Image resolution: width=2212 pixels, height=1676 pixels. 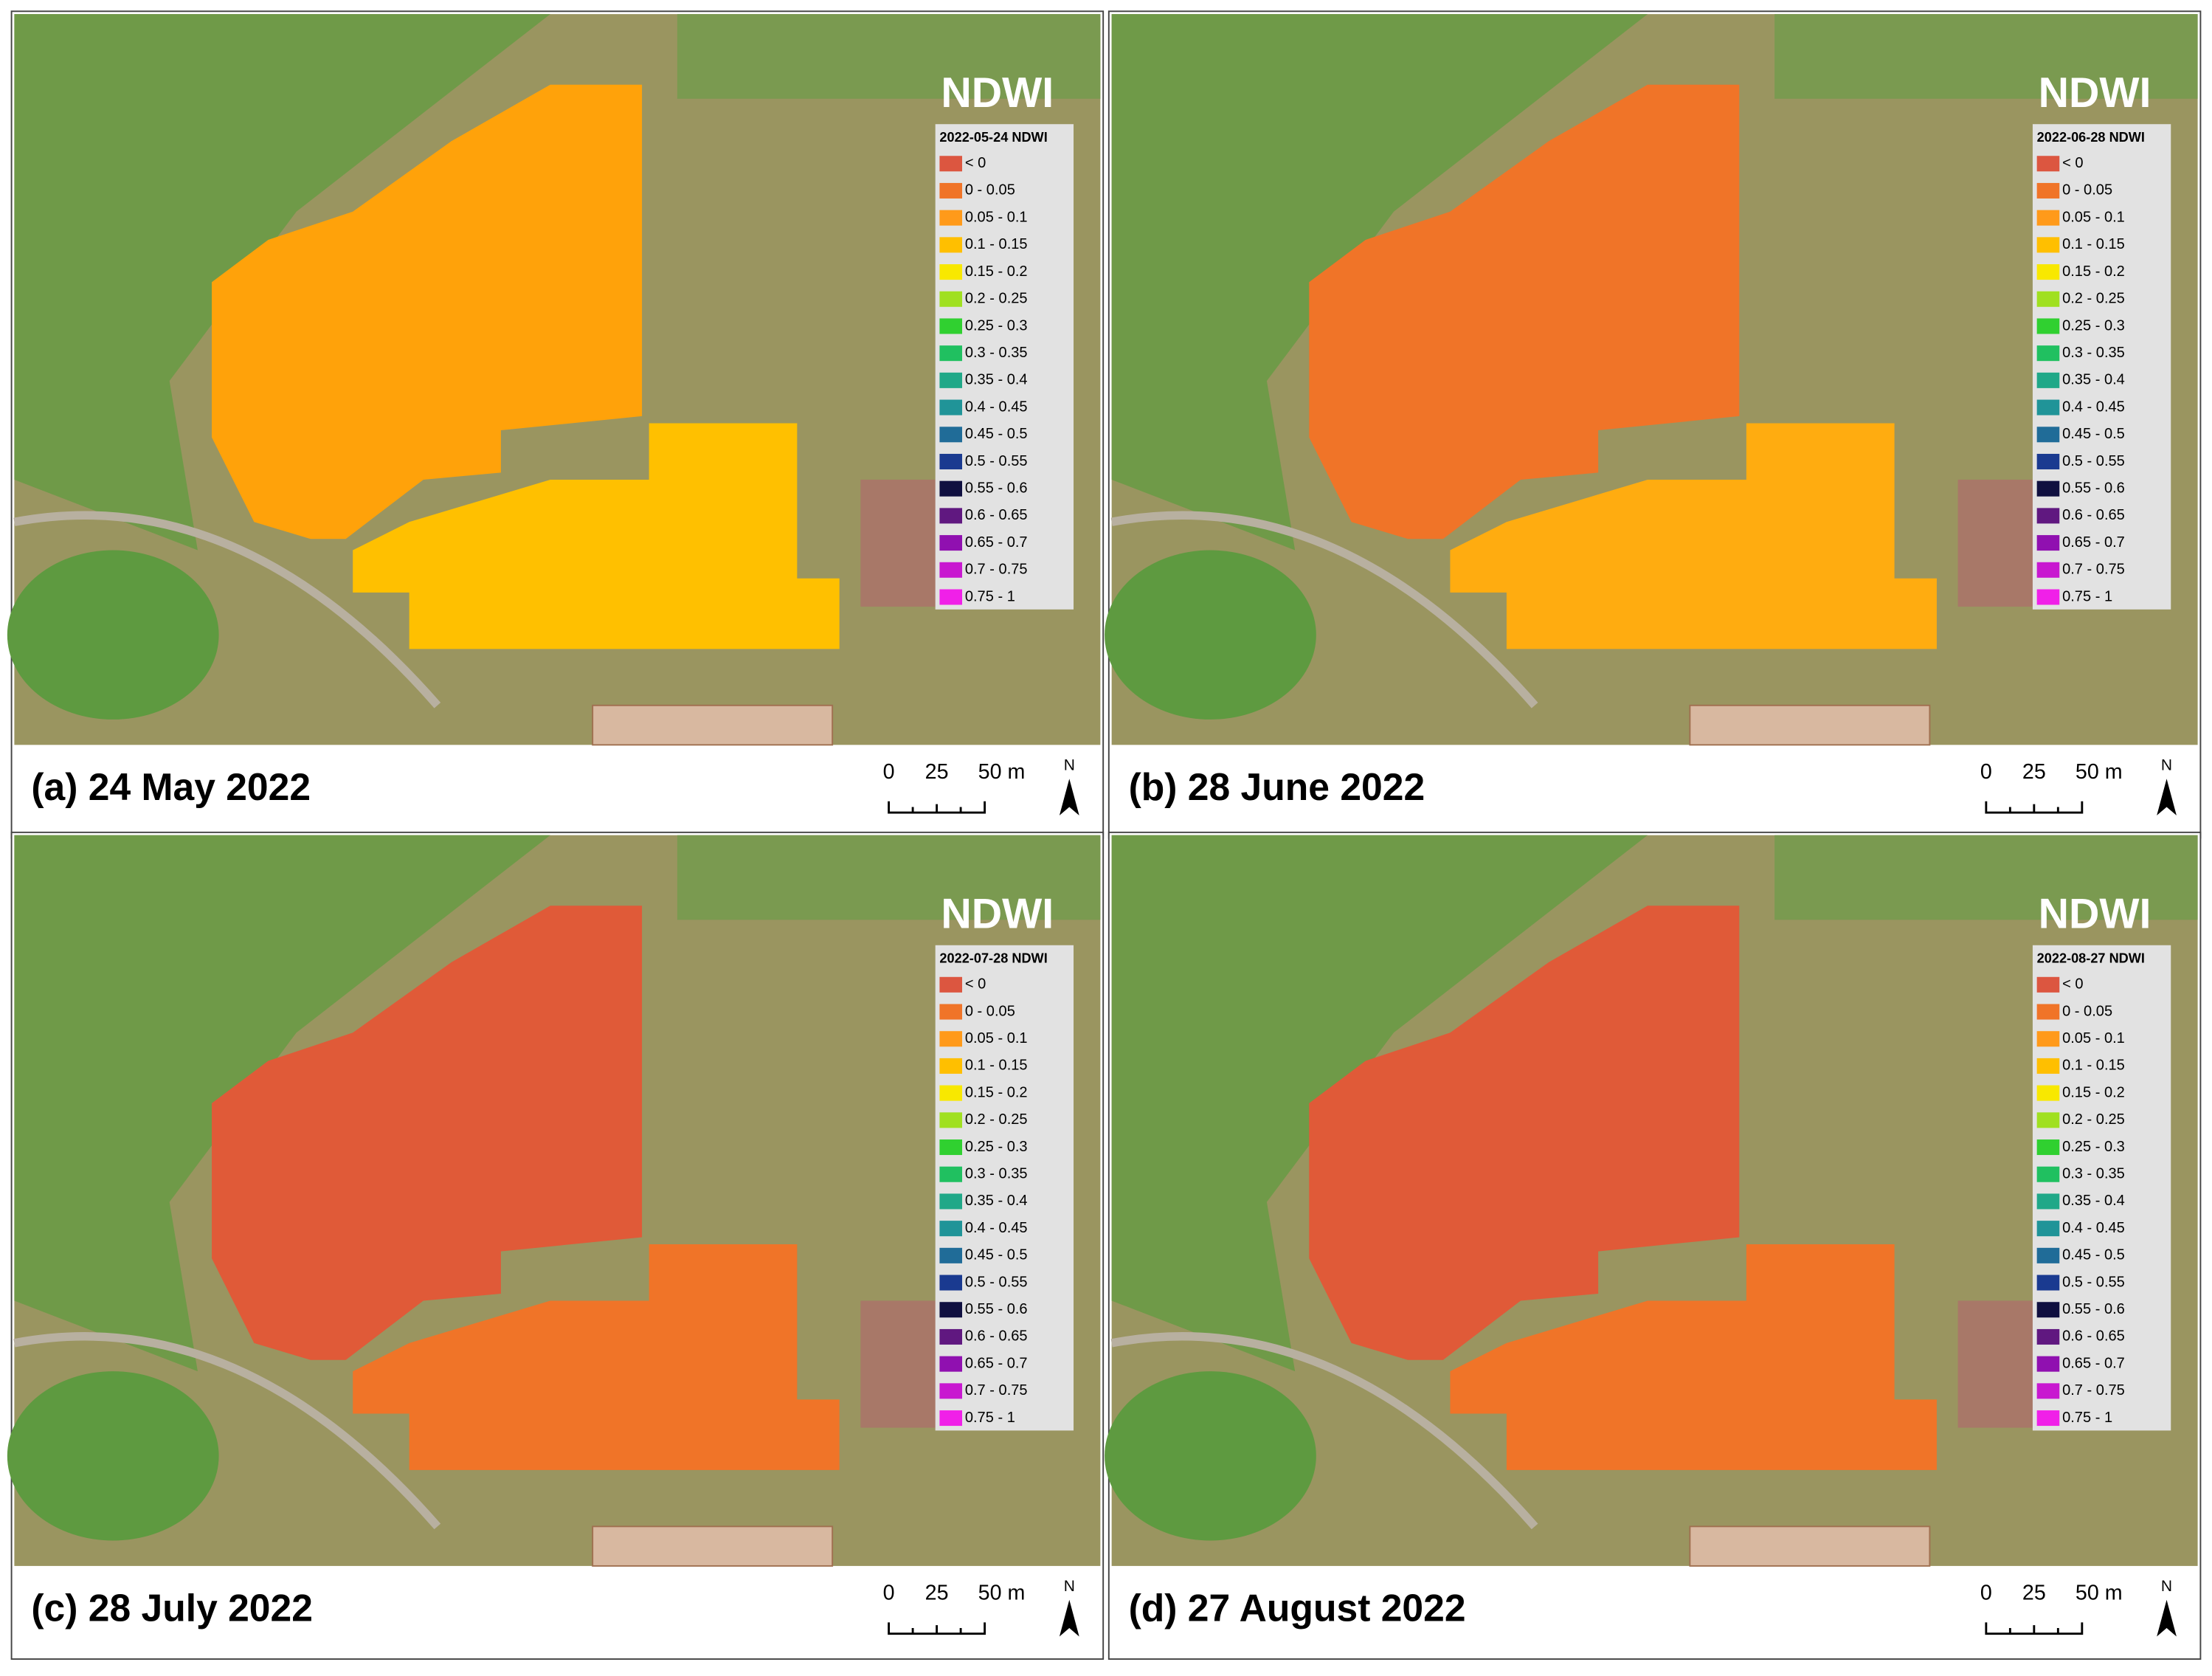 What do you see at coordinates (2093, 1201) in the screenshot?
I see `legend-label: 0.35 - 0.4` at bounding box center [2093, 1201].